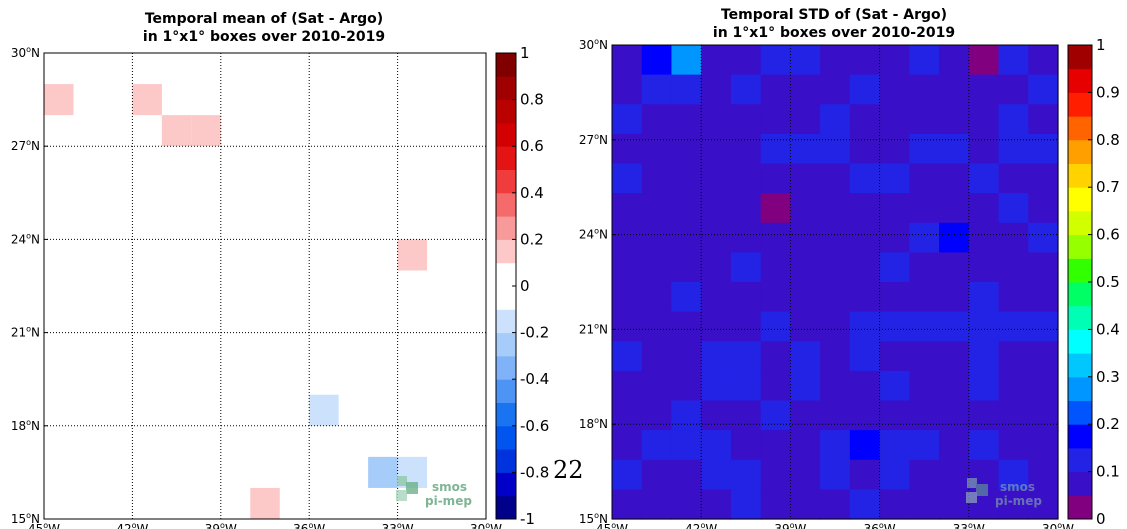  I want to click on x-tick-label: 45oW, so click(44, 525).